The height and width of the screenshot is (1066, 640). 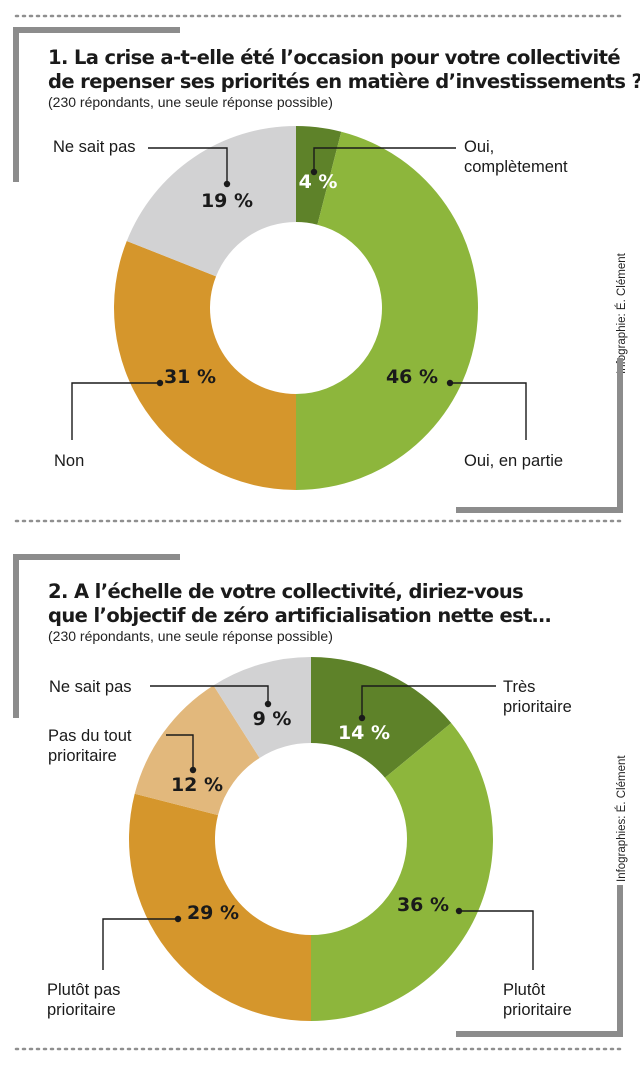 What do you see at coordinates (423, 905) in the screenshot?
I see `chart-2-pct-plutot-prioritaire: 36 %` at bounding box center [423, 905].